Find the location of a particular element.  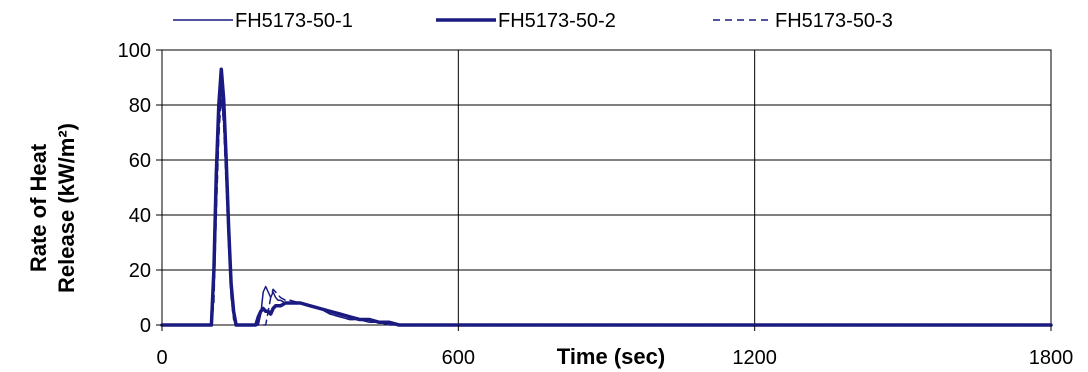

x-tick-label: 600 is located at coordinates (458, 358).